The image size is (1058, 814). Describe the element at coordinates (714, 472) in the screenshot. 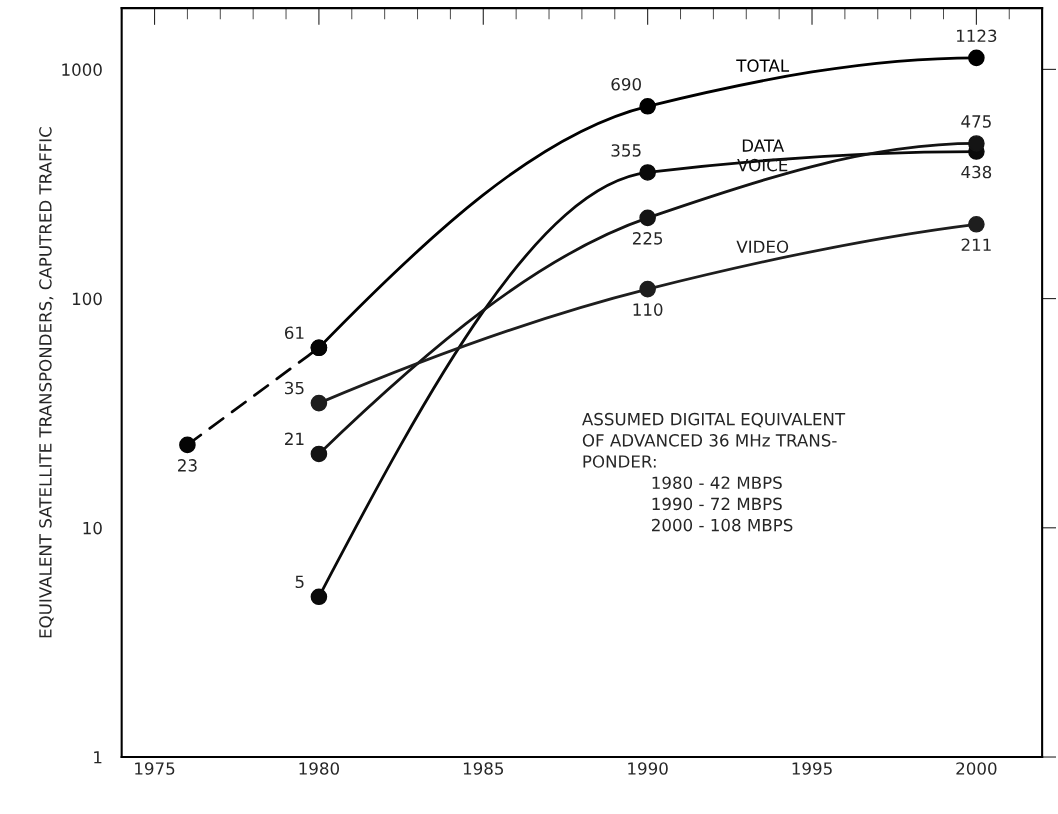

I see `annotation: ASSUMED DIGITAL EQUIVALENT OF ADVANCED 36 MHz TRANS- PONDER: 1980 - 42 MBPS 1990 - 72 MBPS 2000 - 108 MBPS` at that location.